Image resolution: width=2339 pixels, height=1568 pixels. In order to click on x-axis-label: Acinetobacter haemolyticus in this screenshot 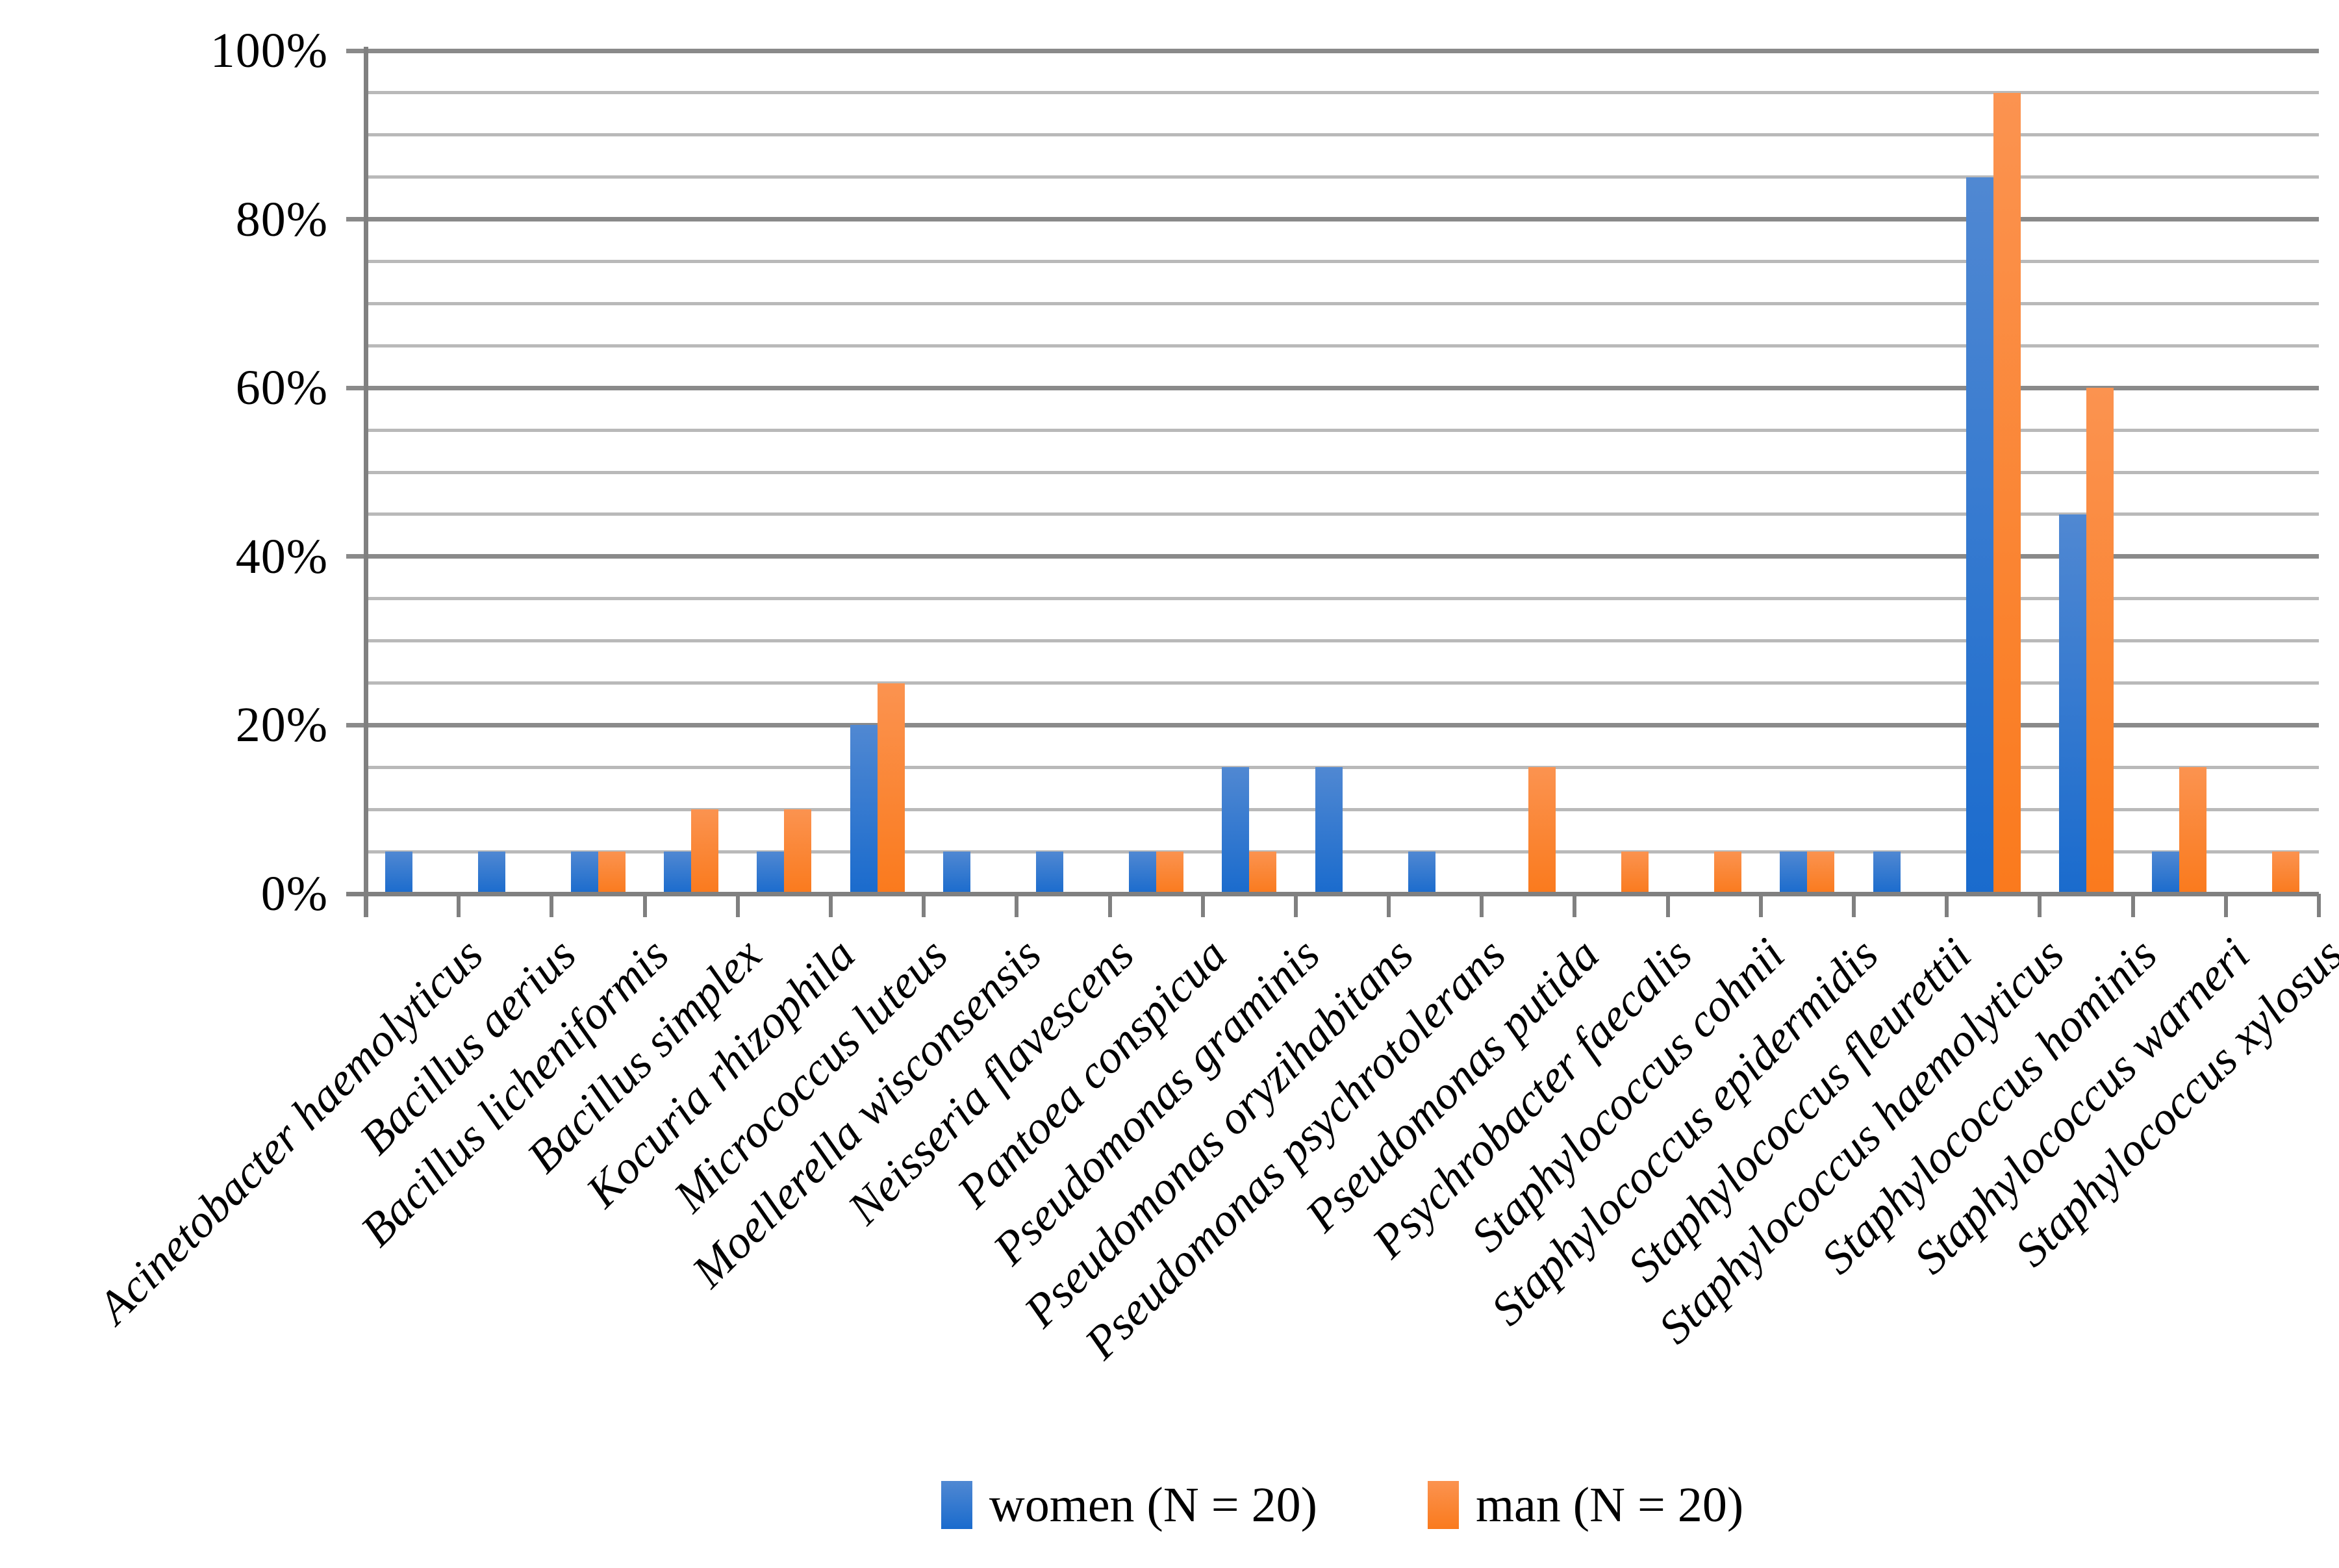, I will do `click(290, 1131)`.